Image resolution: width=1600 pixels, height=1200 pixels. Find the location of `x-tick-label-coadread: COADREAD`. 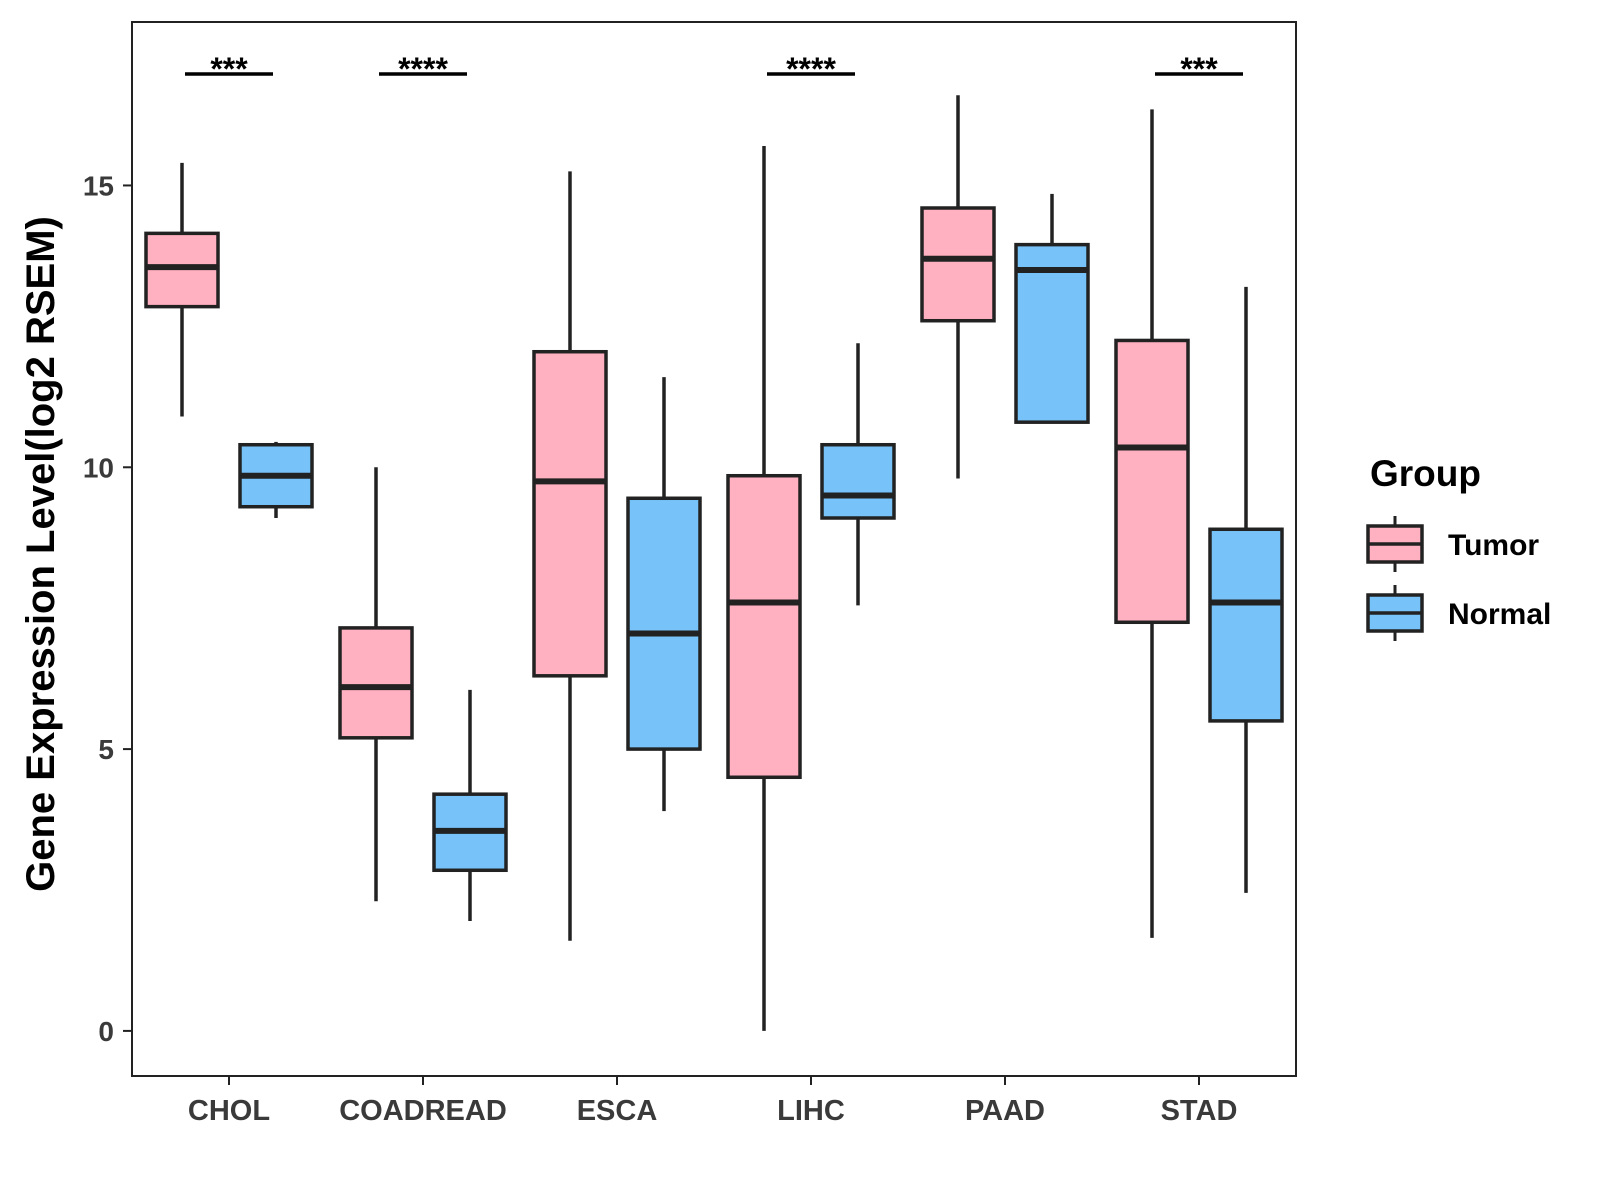

x-tick-label-coadread: COADREAD is located at coordinates (423, 1111).